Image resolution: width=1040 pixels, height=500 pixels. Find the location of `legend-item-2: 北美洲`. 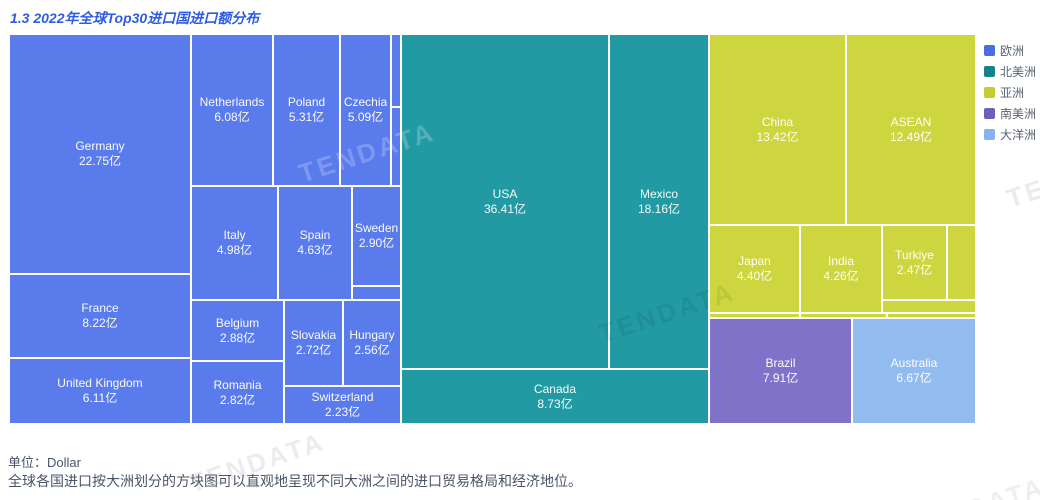

legend-item-2: 北美洲 is located at coordinates (1010, 71).